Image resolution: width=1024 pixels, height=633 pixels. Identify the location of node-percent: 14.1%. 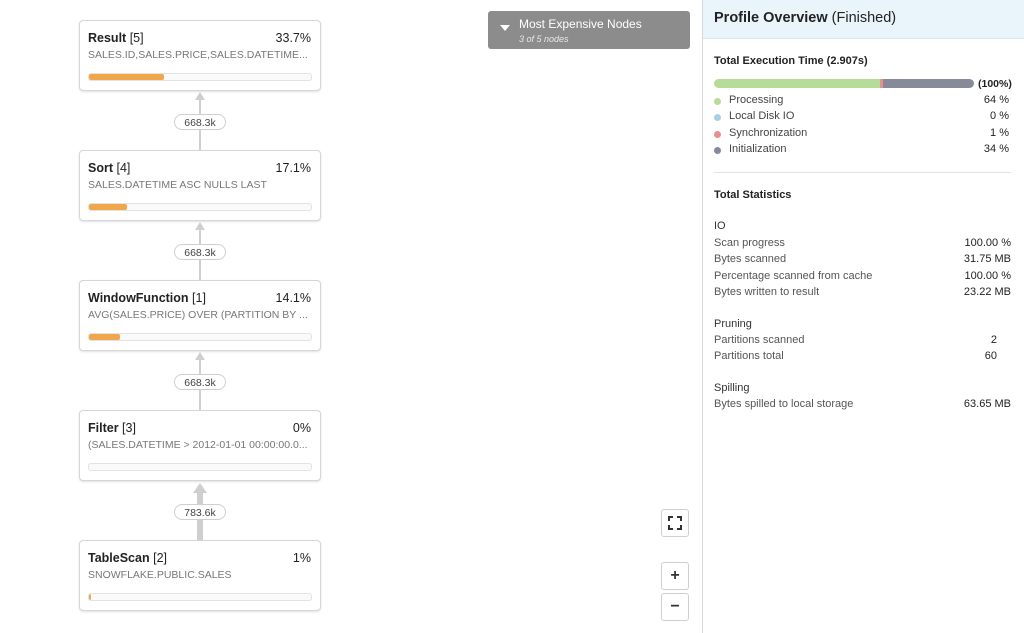
(293, 298).